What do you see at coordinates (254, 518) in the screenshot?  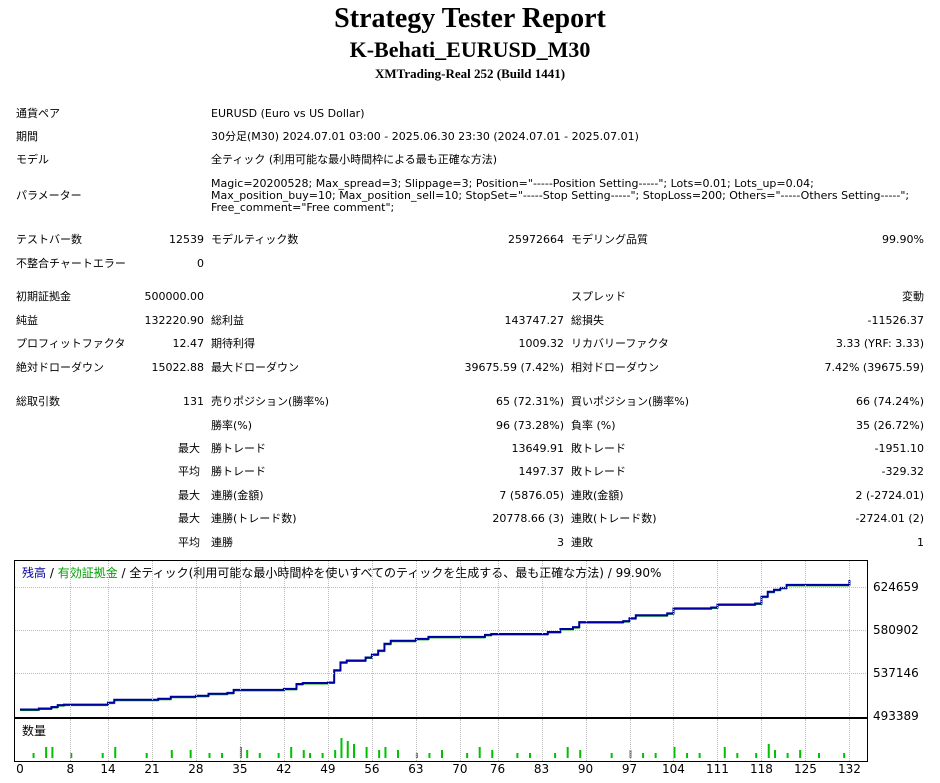 I see `max-consec-profit-label: 連勝(トレード数)` at bounding box center [254, 518].